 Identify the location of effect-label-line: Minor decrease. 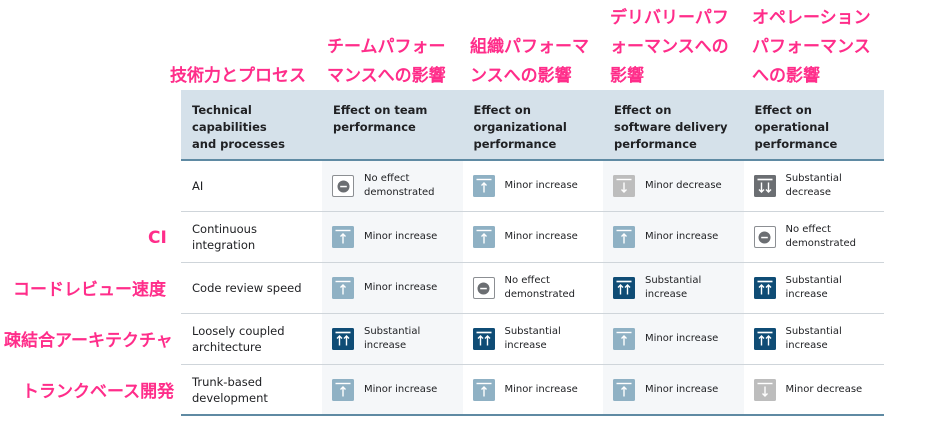
(683, 185).